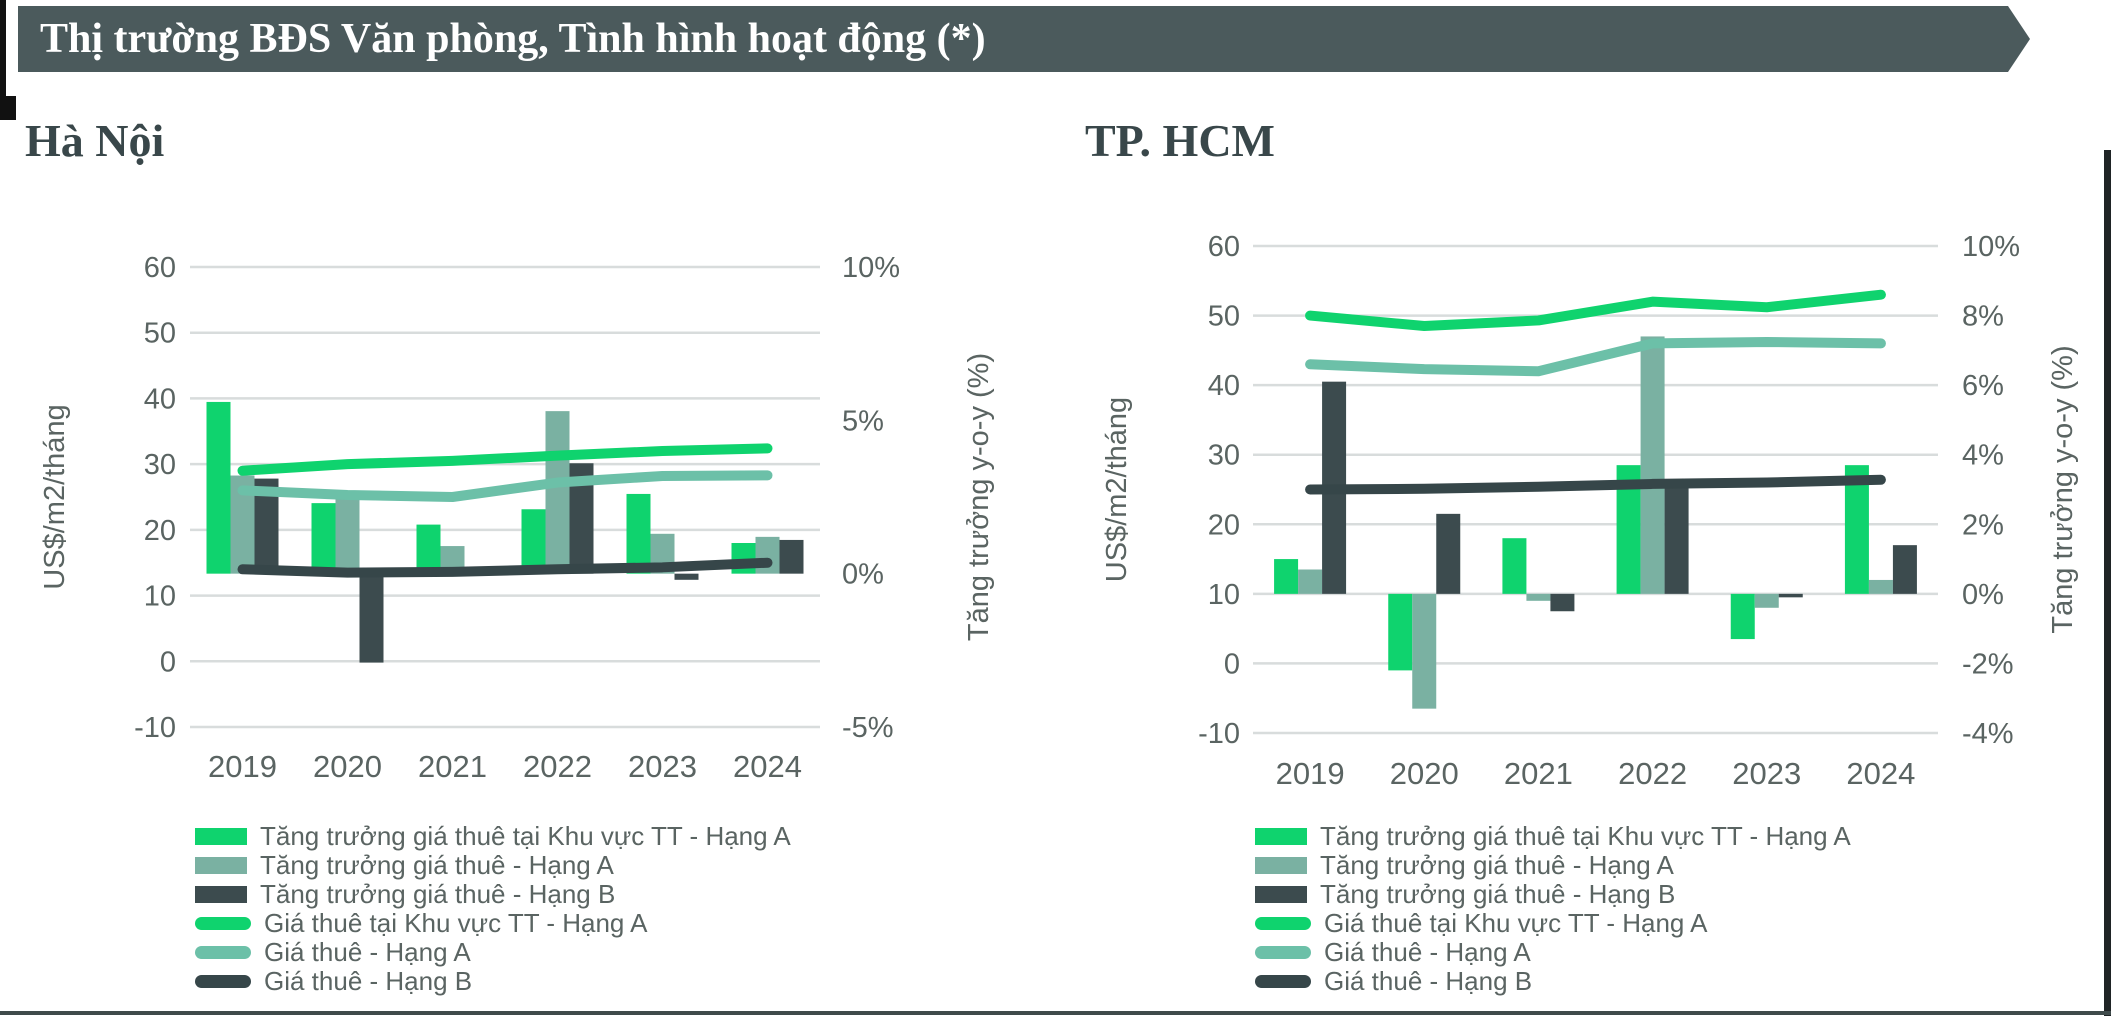  I want to click on legend-item: Giá thuê tại Khu vực TT - Hạng A, so click(1553, 923).